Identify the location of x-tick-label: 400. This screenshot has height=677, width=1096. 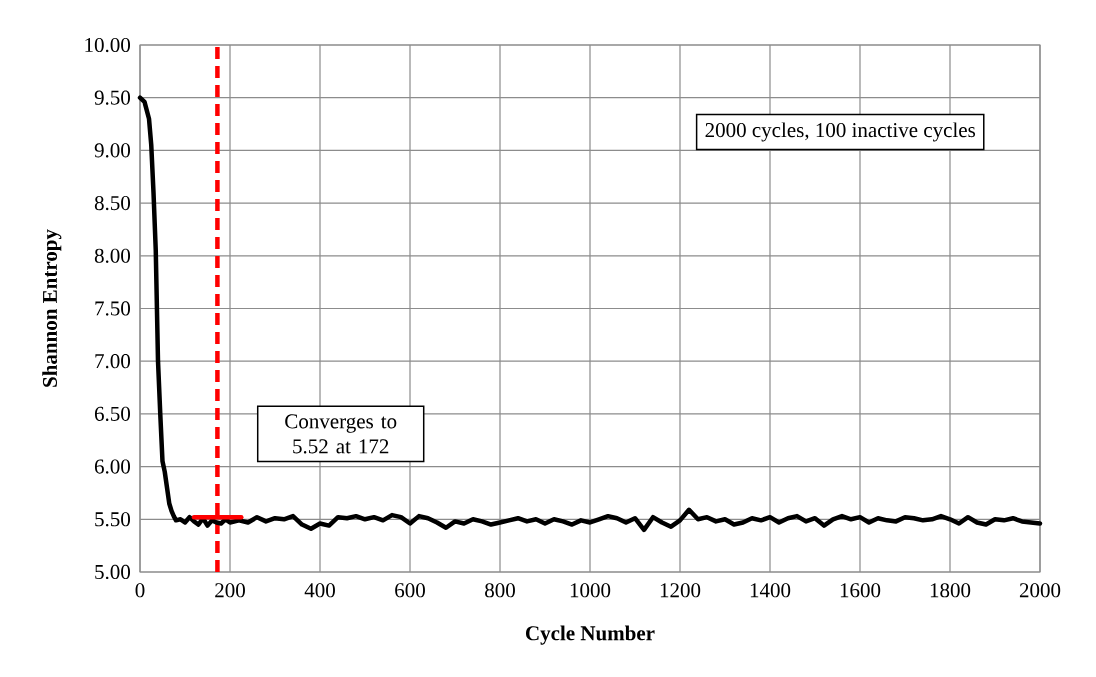
(319, 590).